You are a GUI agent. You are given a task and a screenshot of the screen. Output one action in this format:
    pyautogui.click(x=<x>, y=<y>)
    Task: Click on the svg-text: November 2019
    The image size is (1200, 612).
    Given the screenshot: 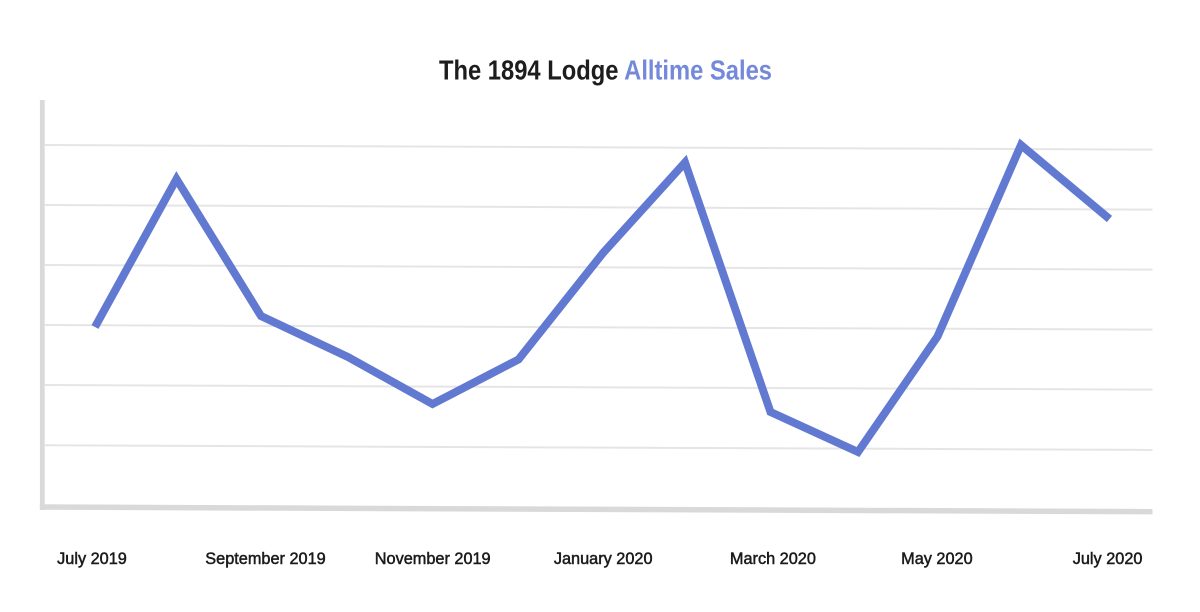 What is the action you would take?
    pyautogui.click(x=433, y=559)
    